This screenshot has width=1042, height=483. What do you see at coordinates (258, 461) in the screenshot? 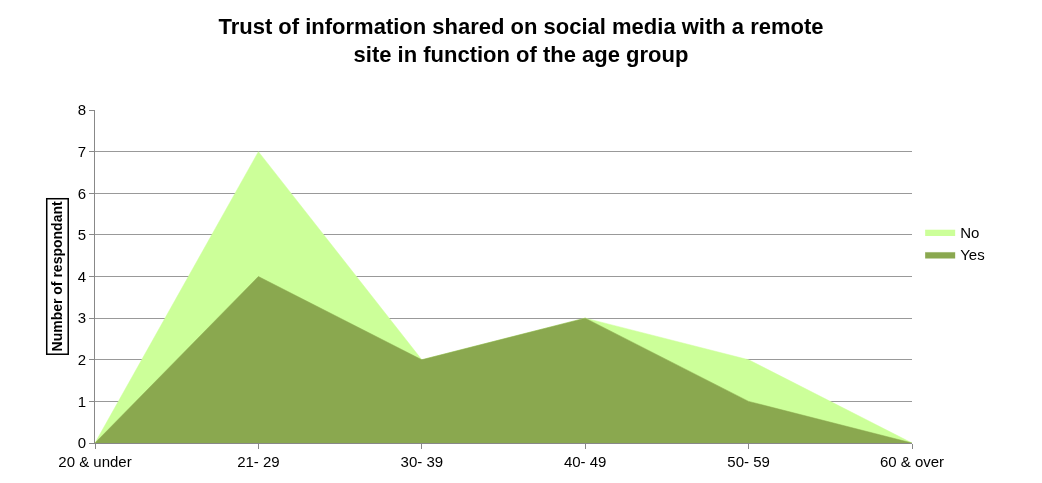
I see `x-tick-label: 21- 29` at bounding box center [258, 461].